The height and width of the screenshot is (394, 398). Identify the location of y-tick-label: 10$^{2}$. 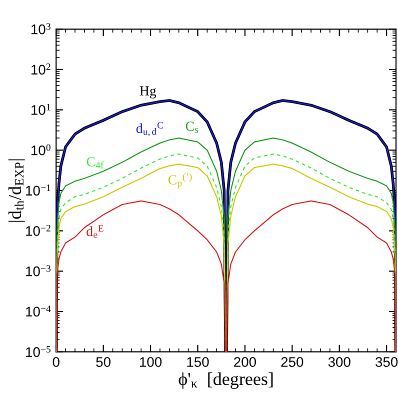
(40, 69).